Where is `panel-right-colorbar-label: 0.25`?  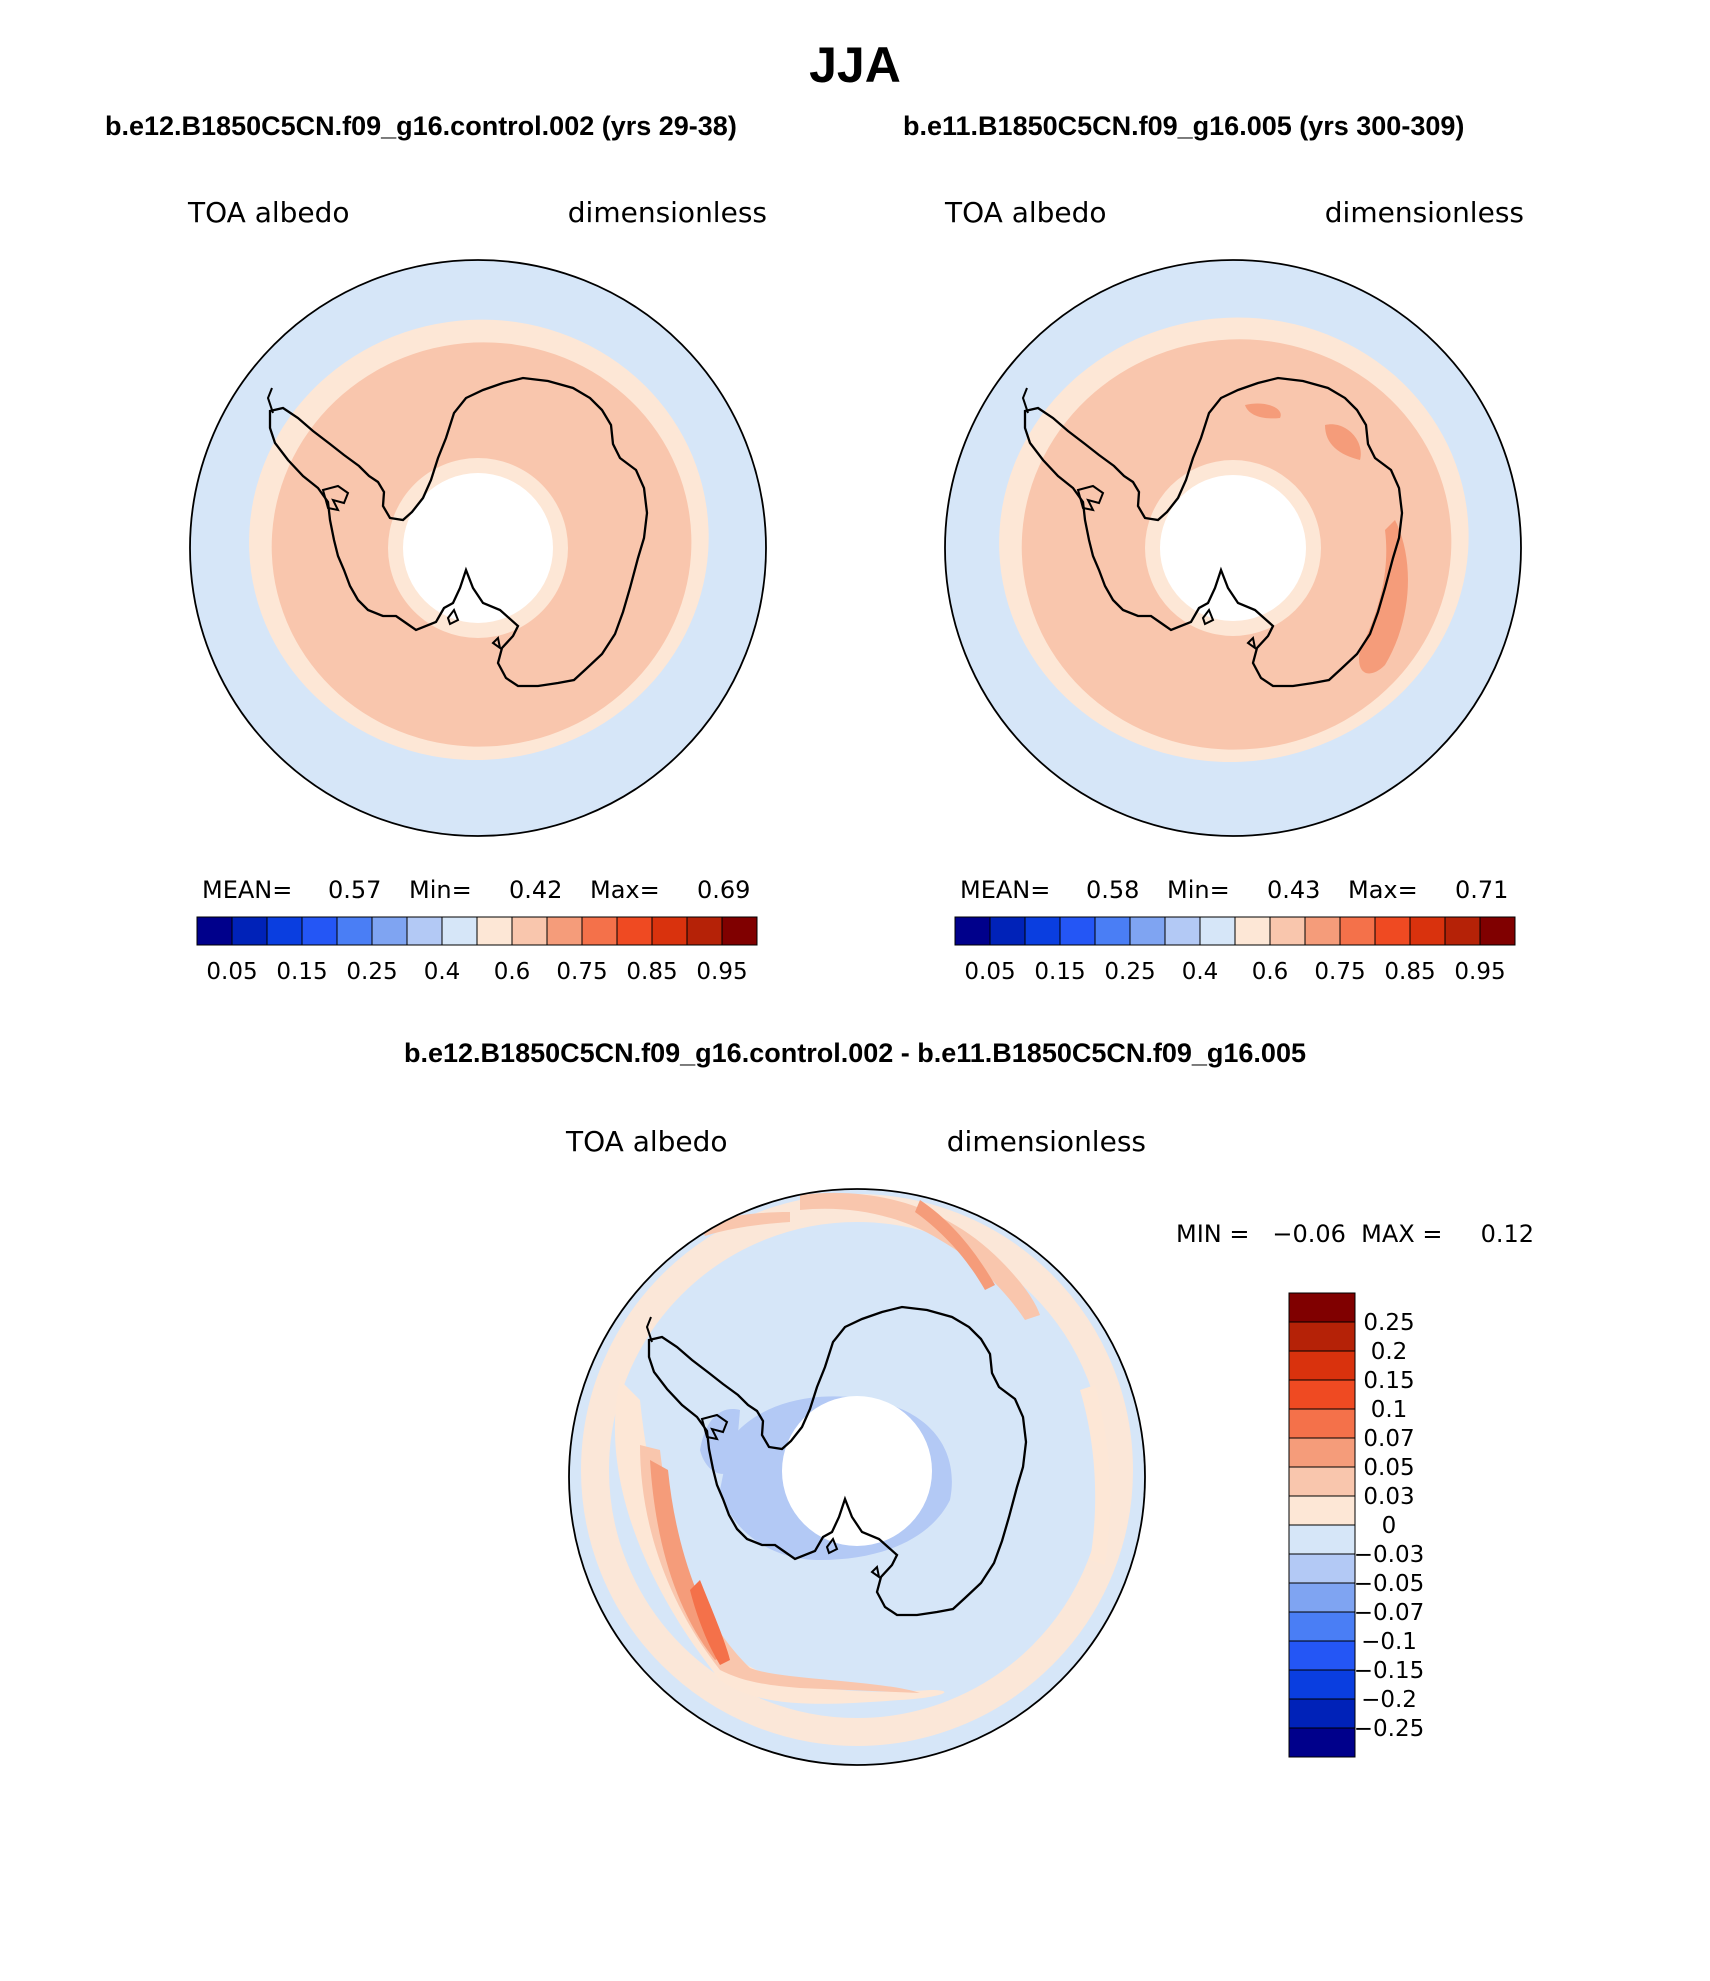
panel-right-colorbar-label: 0.25 is located at coordinates (1129, 972).